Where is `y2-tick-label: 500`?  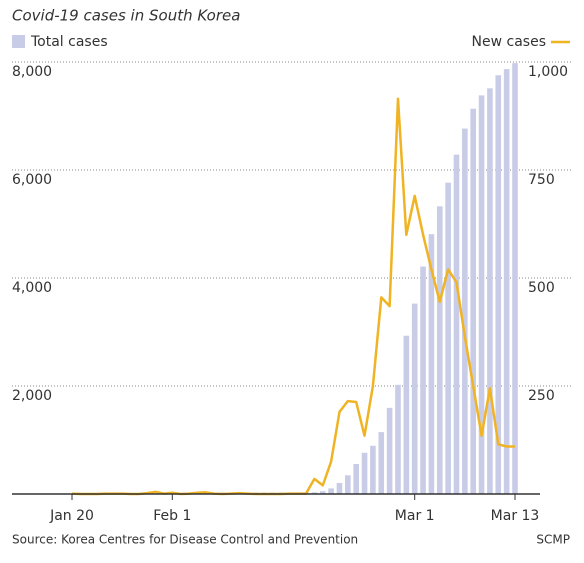
y2-tick-label: 500 is located at coordinates (541, 288).